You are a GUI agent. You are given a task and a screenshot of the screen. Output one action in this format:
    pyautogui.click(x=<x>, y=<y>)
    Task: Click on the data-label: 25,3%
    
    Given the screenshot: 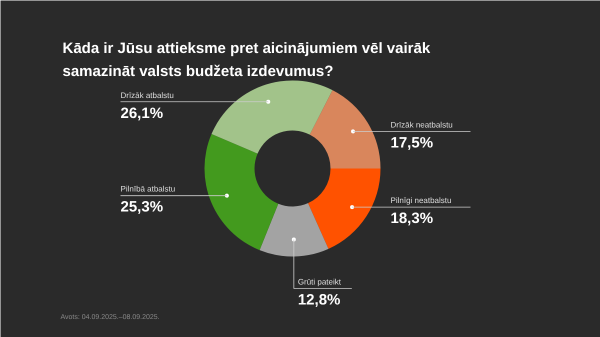 What is the action you would take?
    pyautogui.click(x=142, y=207)
    